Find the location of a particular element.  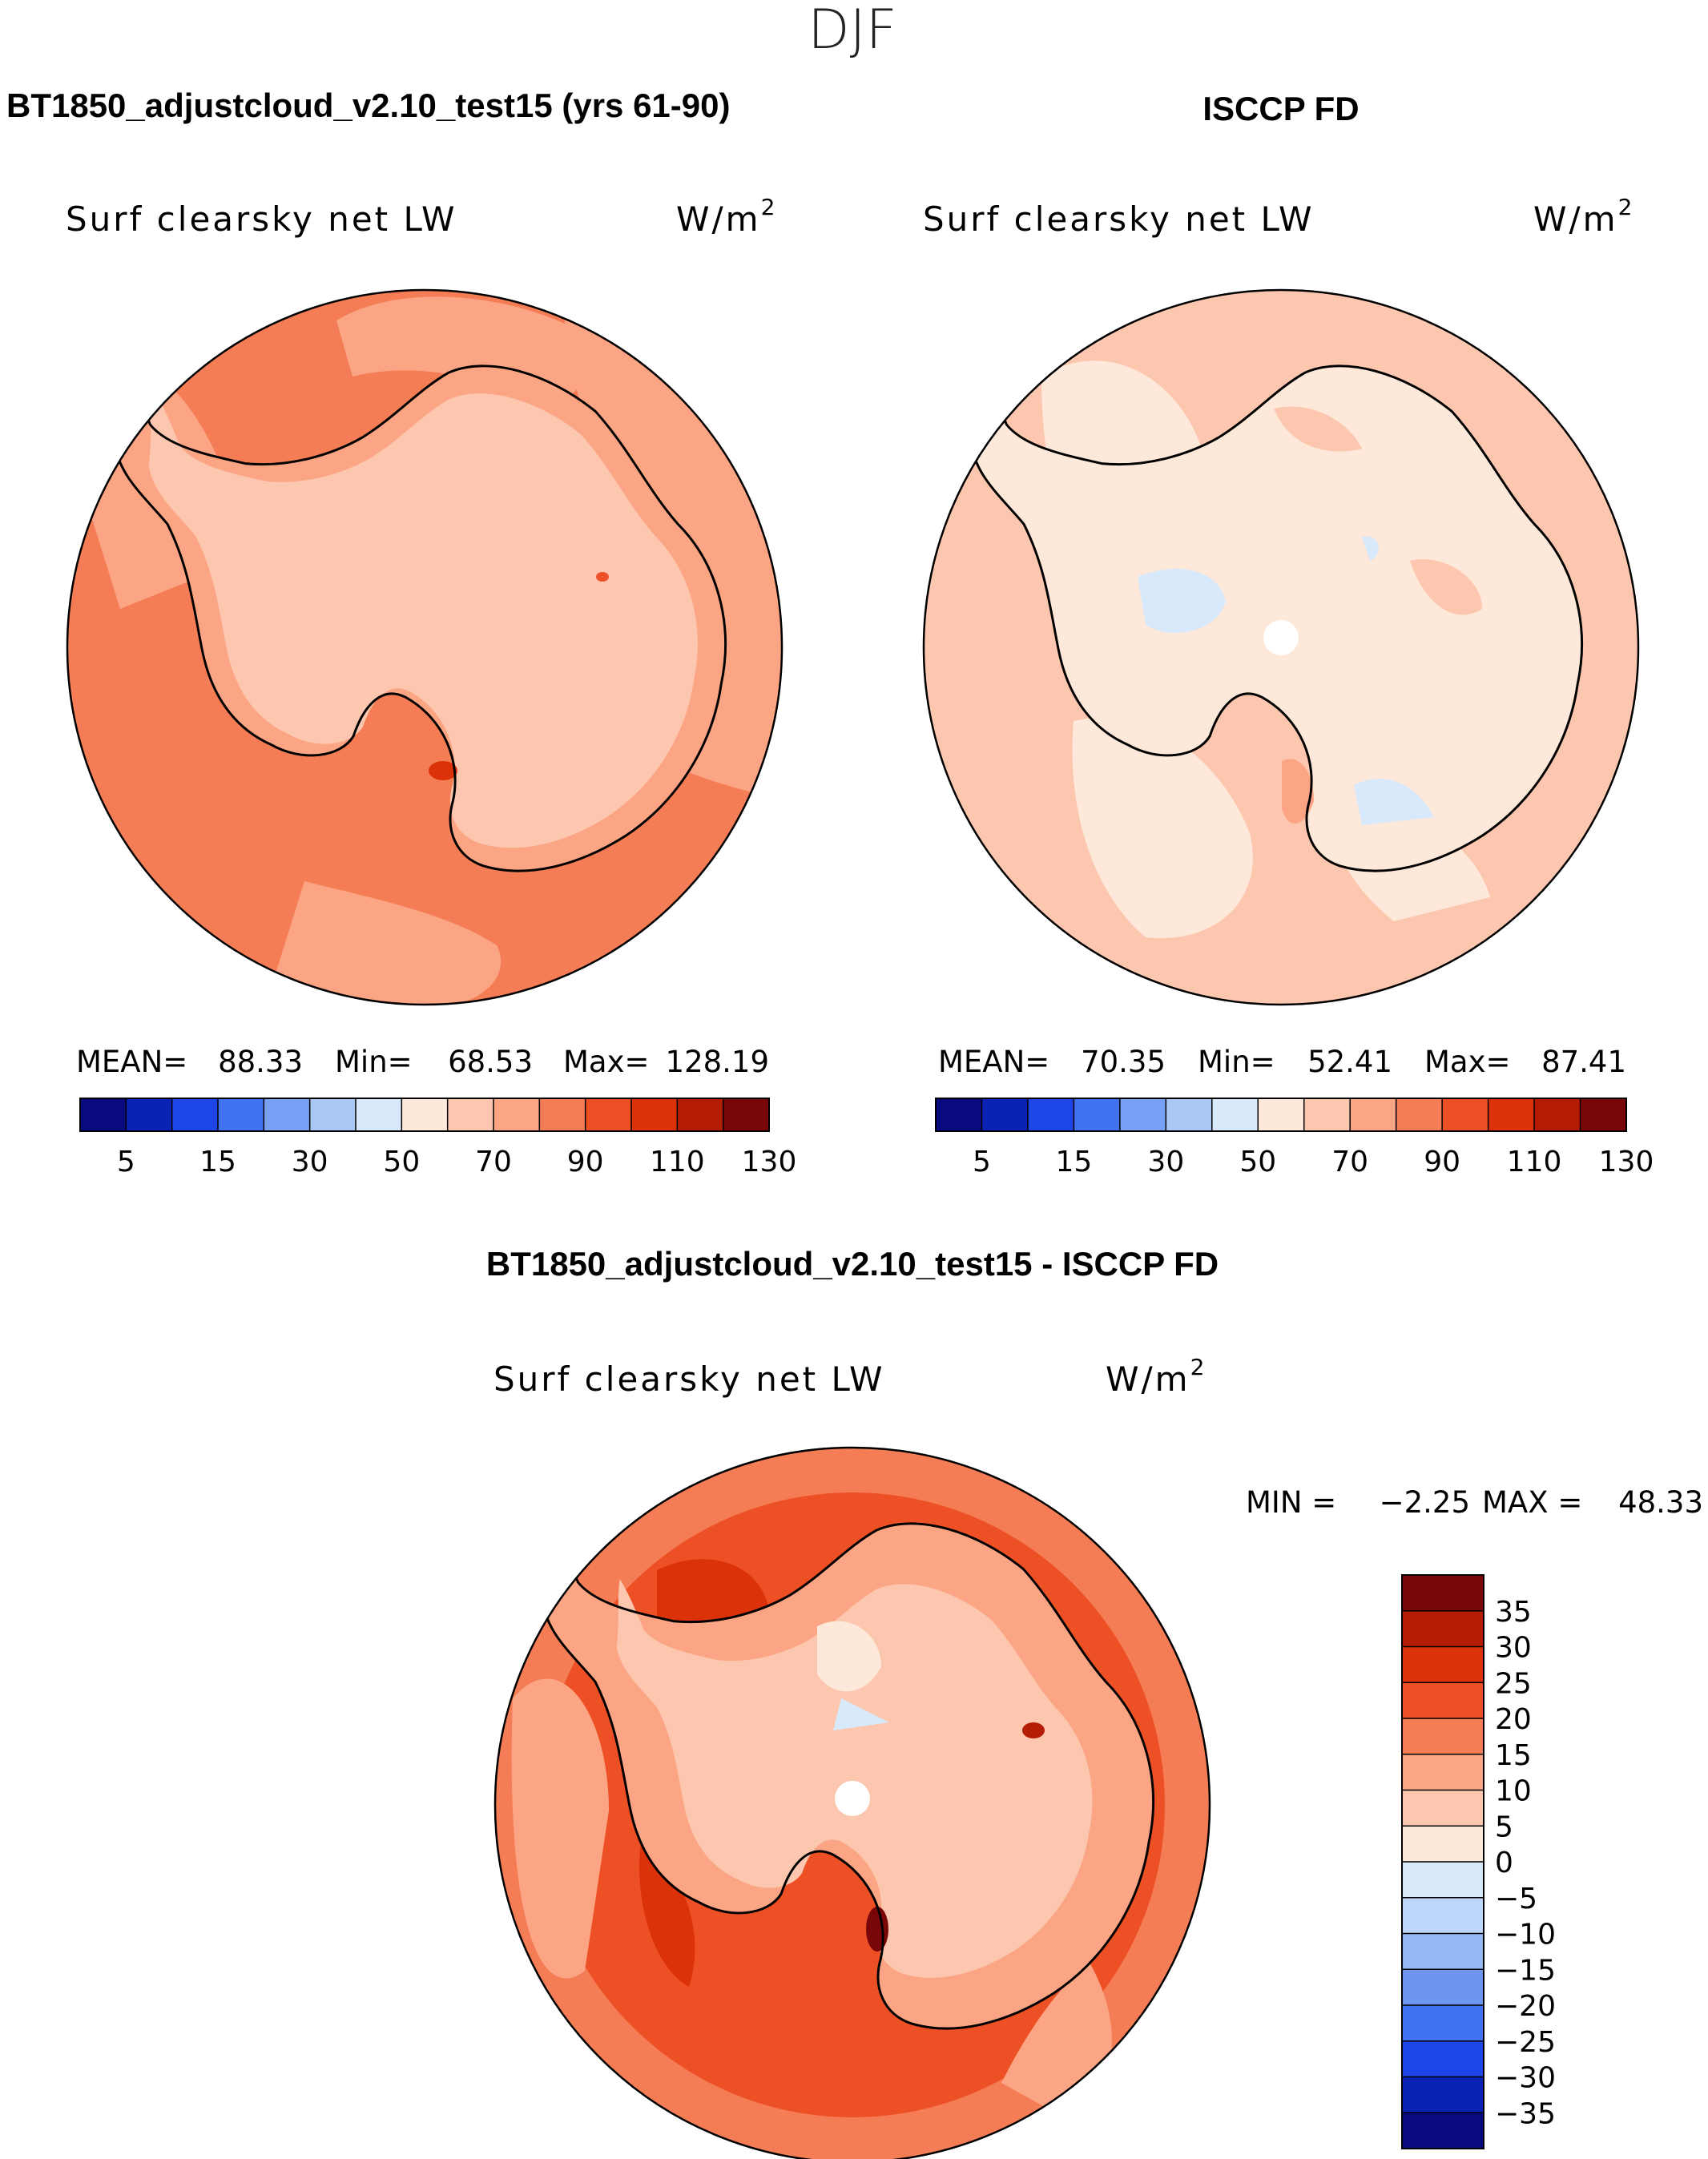

colorbar-tick-label: −30 is located at coordinates (1526, 2078).